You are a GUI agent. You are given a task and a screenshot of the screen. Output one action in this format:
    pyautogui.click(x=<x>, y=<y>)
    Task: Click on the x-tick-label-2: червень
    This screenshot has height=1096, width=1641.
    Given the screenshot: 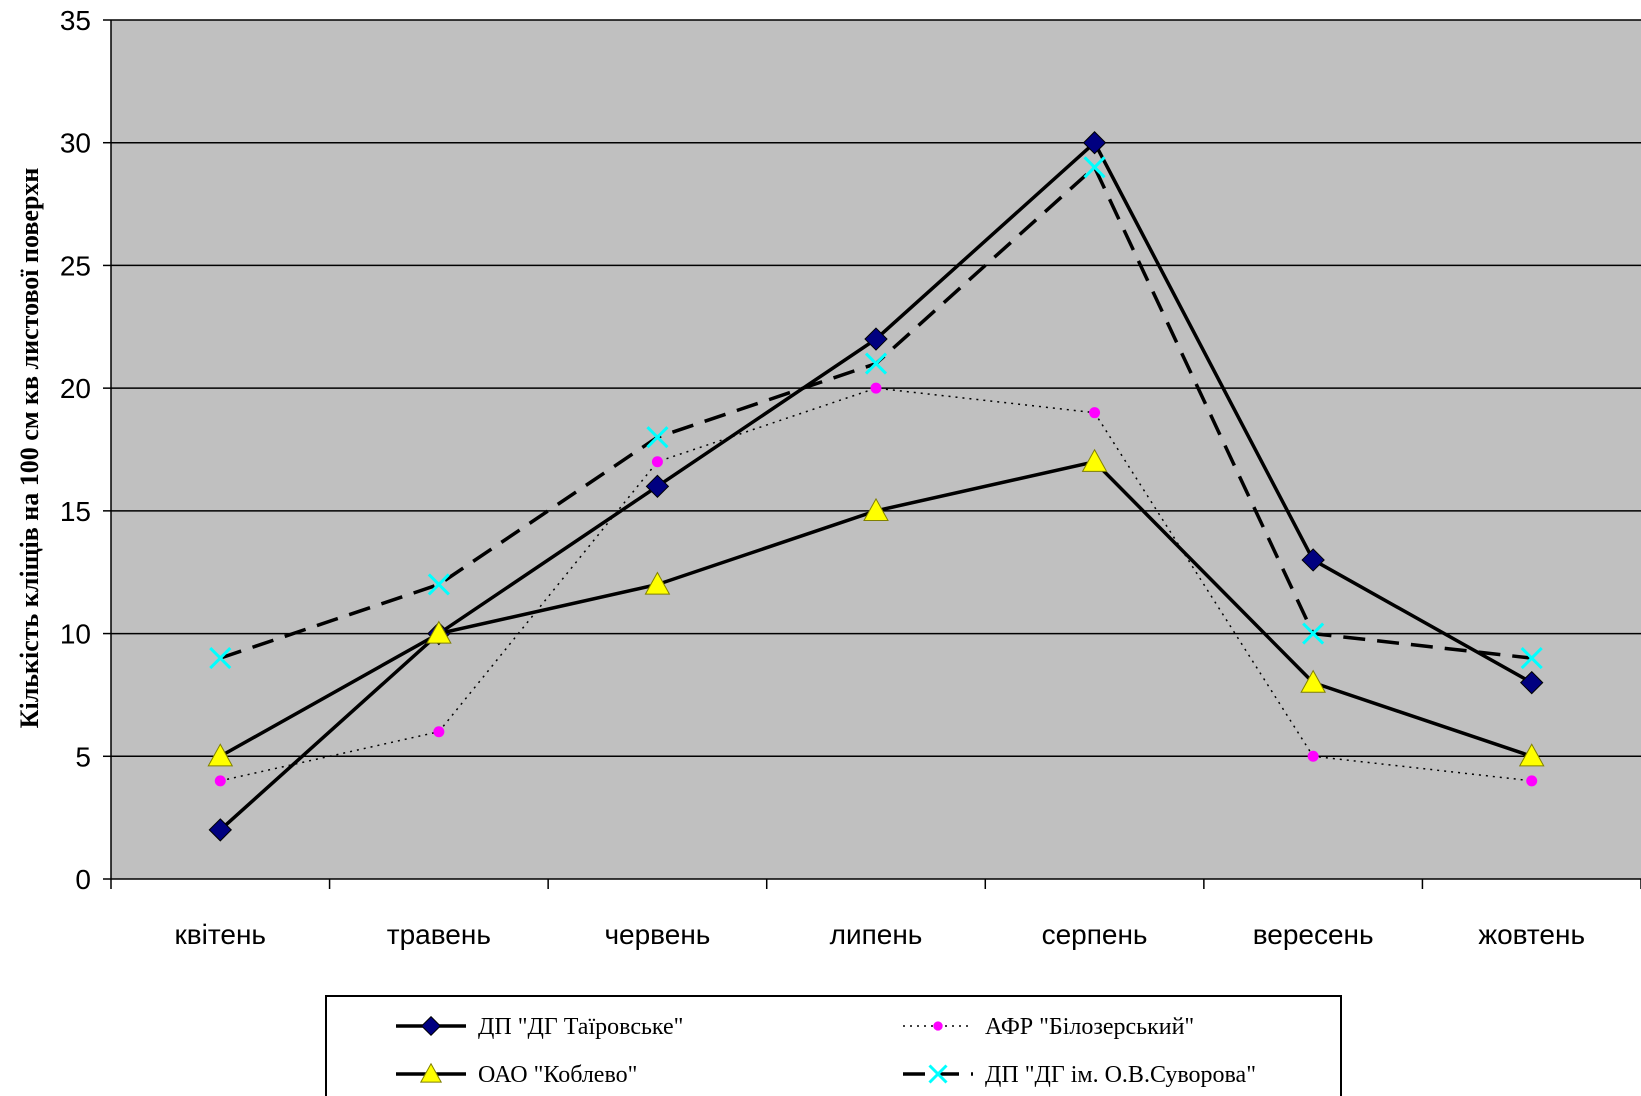 What is the action you would take?
    pyautogui.click(x=657, y=934)
    